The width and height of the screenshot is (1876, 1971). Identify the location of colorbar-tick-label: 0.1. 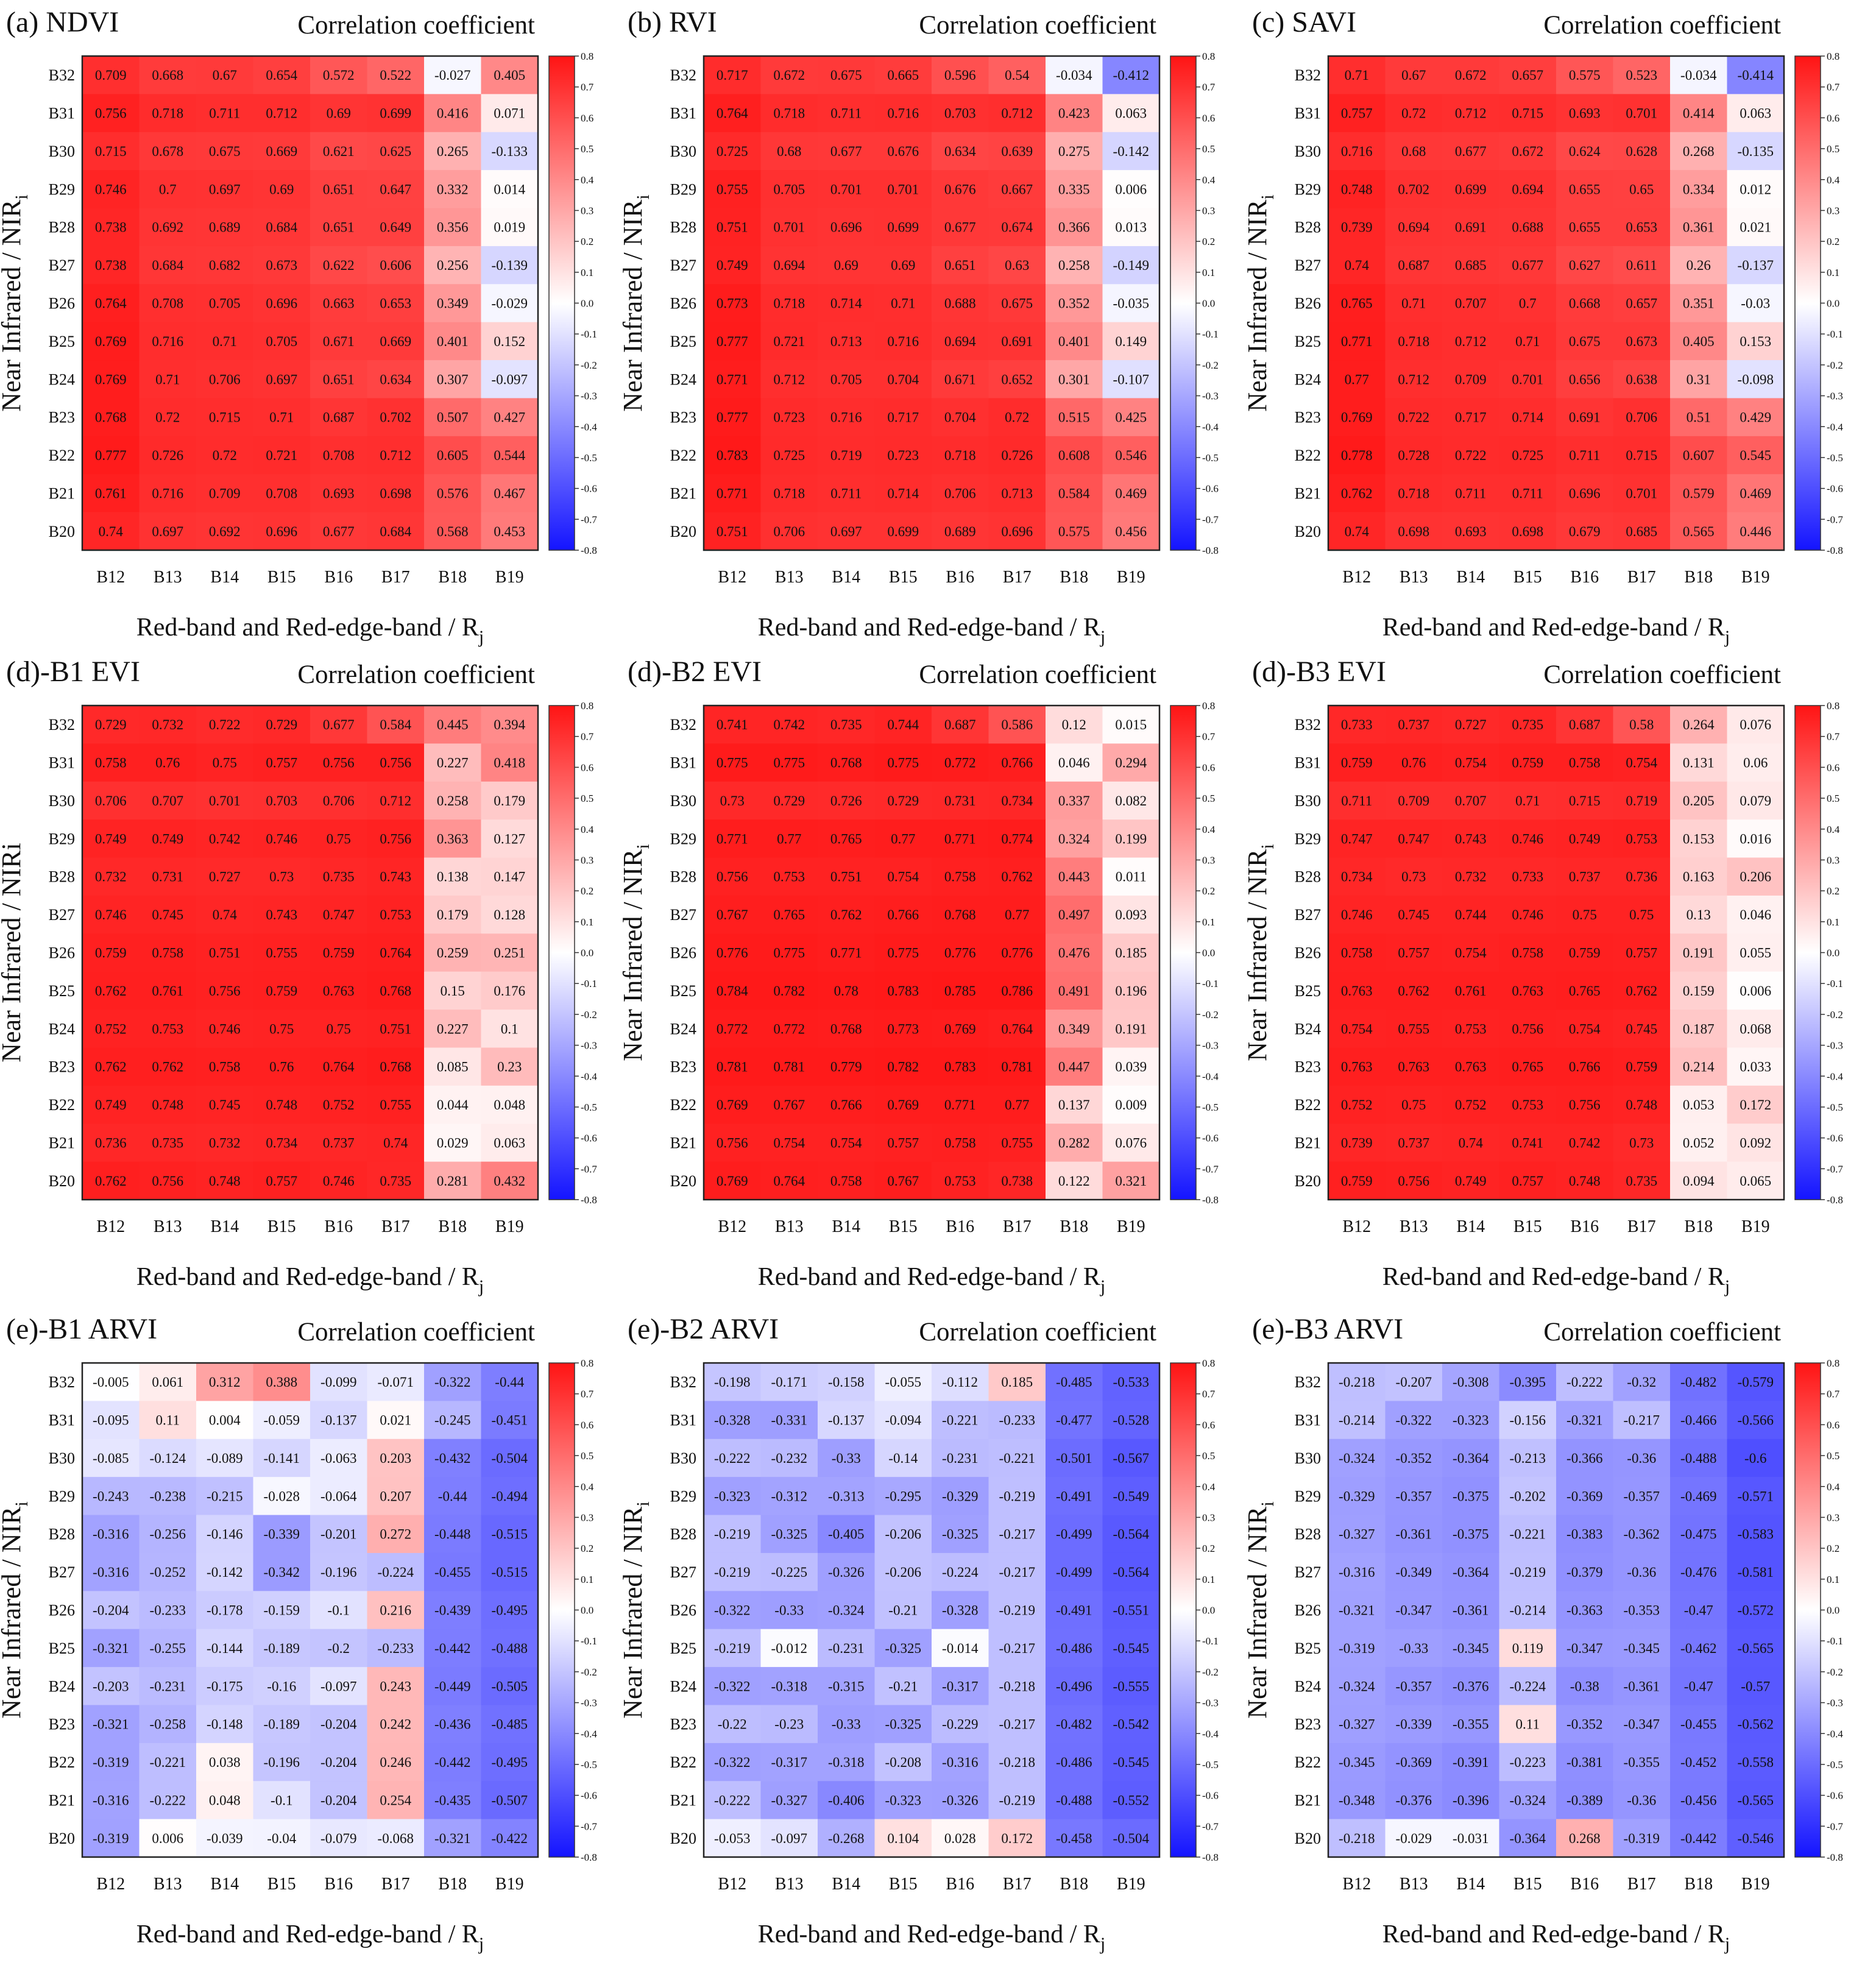
(587, 1579).